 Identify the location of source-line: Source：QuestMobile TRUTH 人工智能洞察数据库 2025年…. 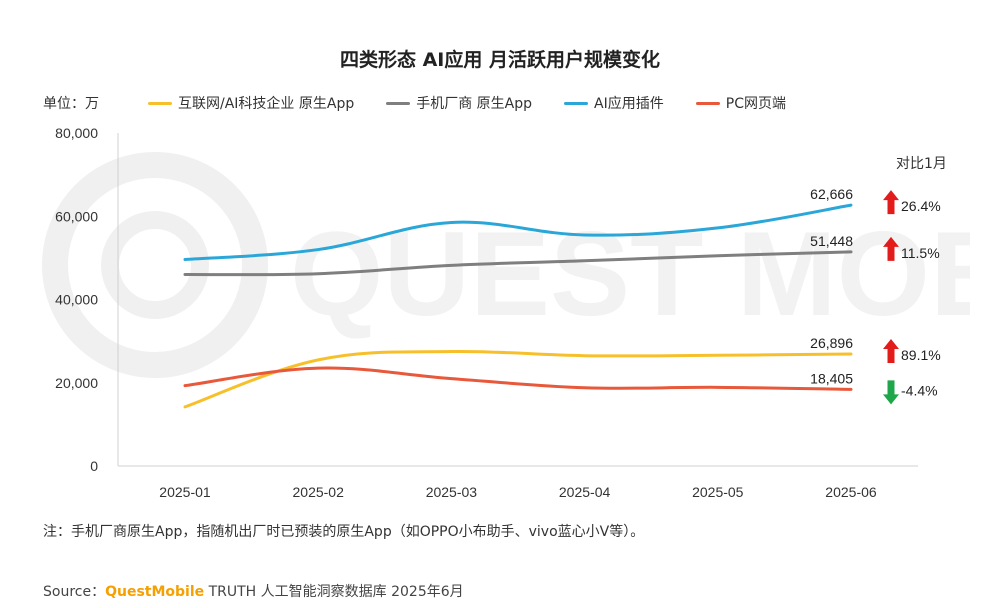
(253, 591).